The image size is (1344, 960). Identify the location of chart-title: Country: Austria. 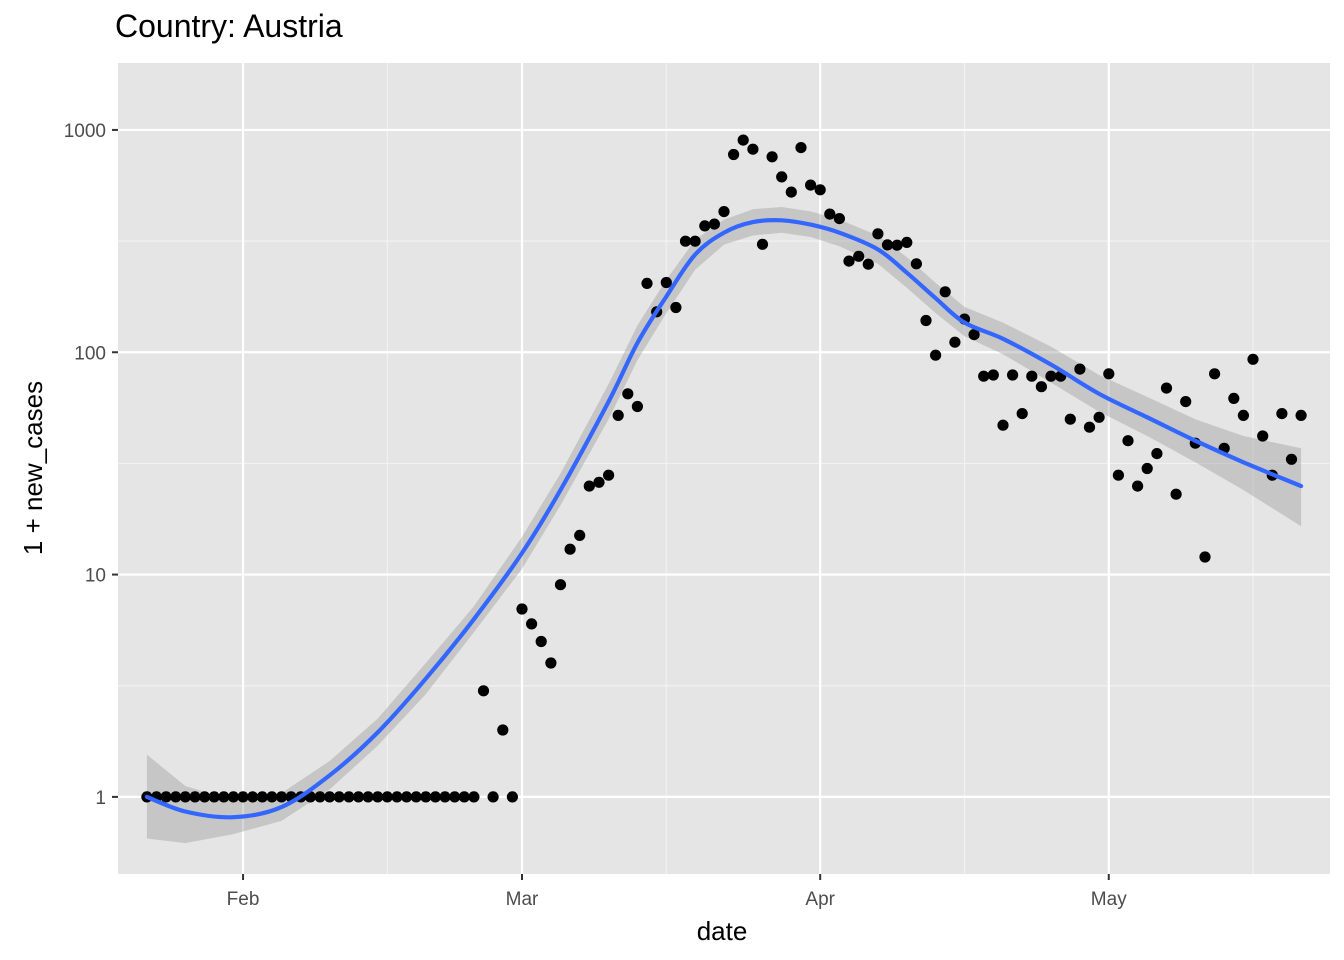
(229, 26).